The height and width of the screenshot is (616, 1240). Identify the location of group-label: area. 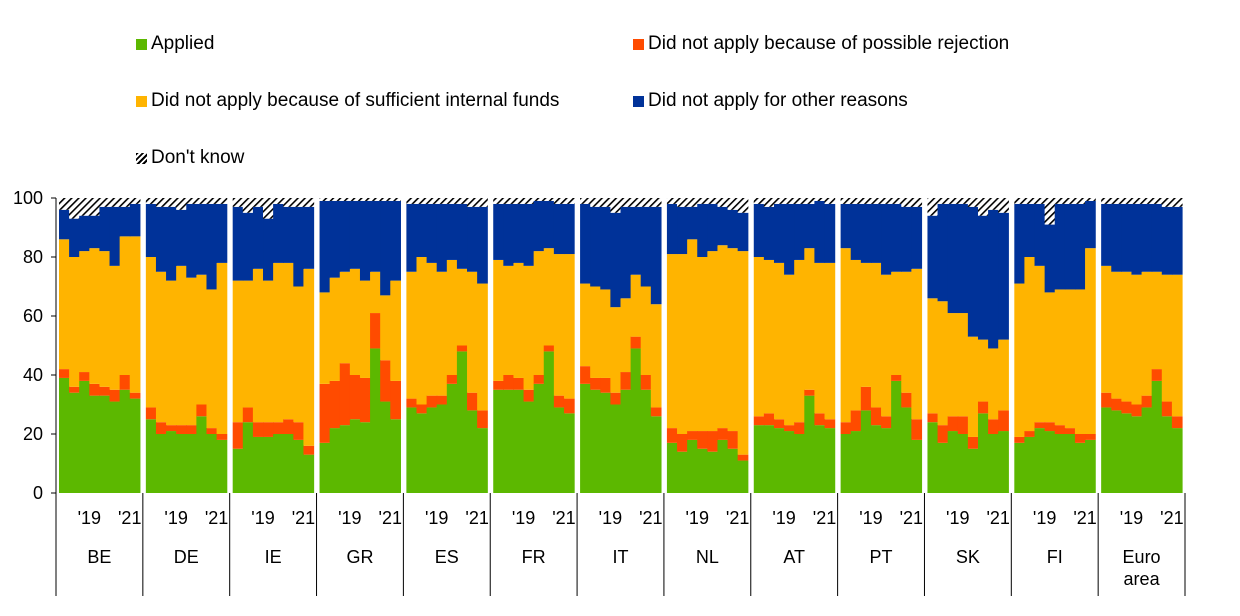
(1142, 579).